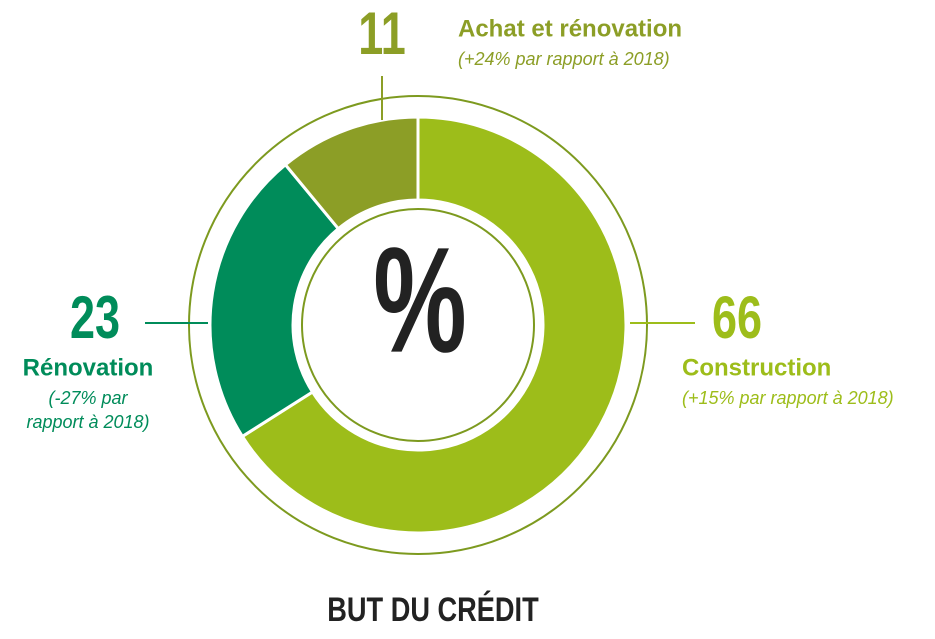  Describe the element at coordinates (570, 28) in the screenshot. I see `category-label: Achat et rénovation` at that location.